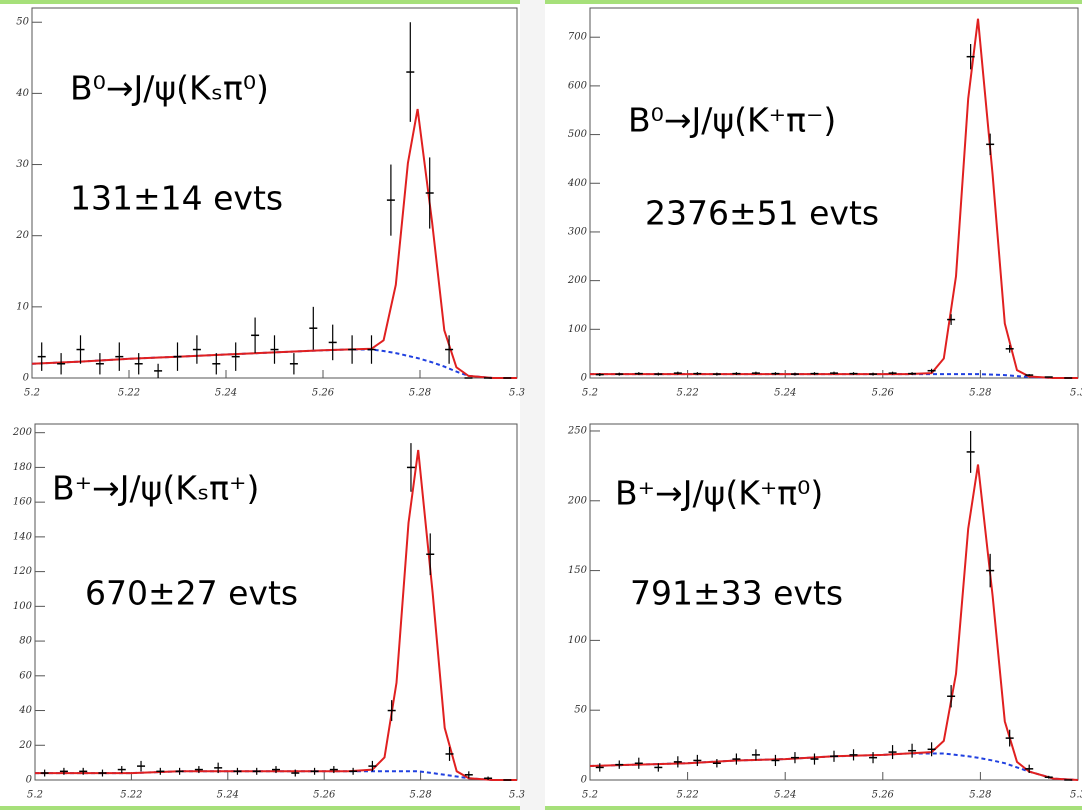 The height and width of the screenshot is (810, 1082). Describe the element at coordinates (23, 467) in the screenshot. I see `y-tick-label: 180` at that location.